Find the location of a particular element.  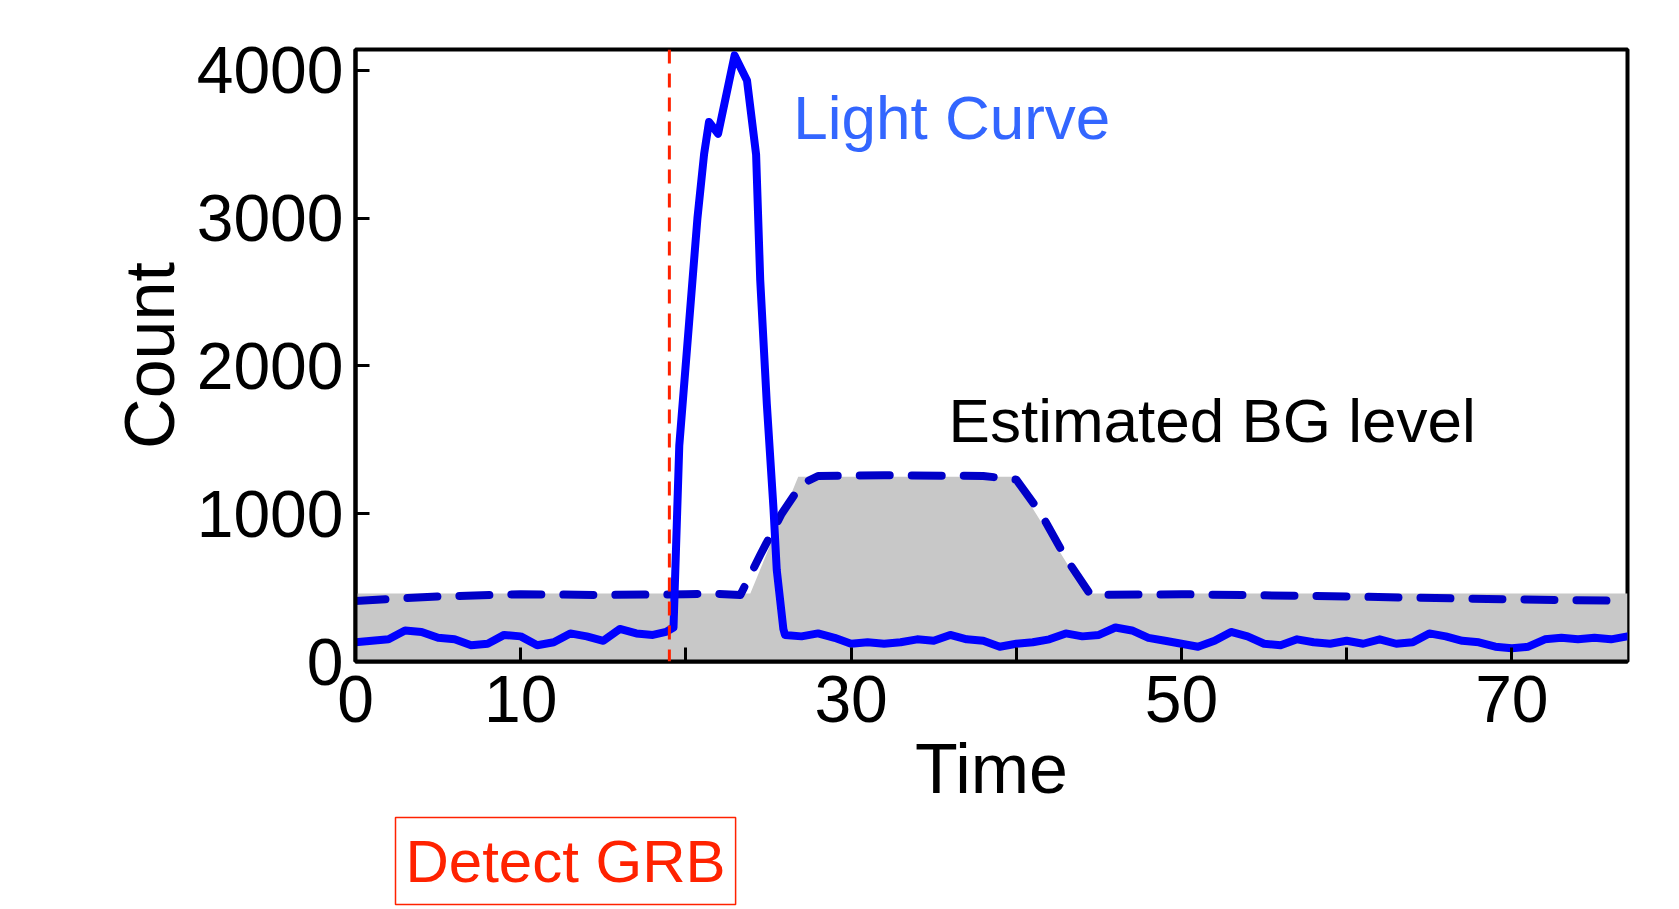

x-tick-label: 50 is located at coordinates (1181, 698).